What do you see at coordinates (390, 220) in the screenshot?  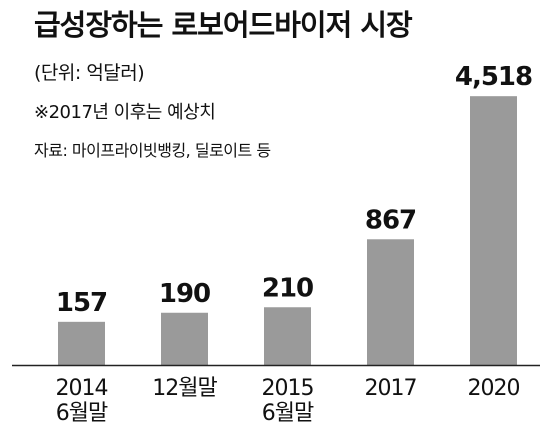 I see `value-label-4: 867` at bounding box center [390, 220].